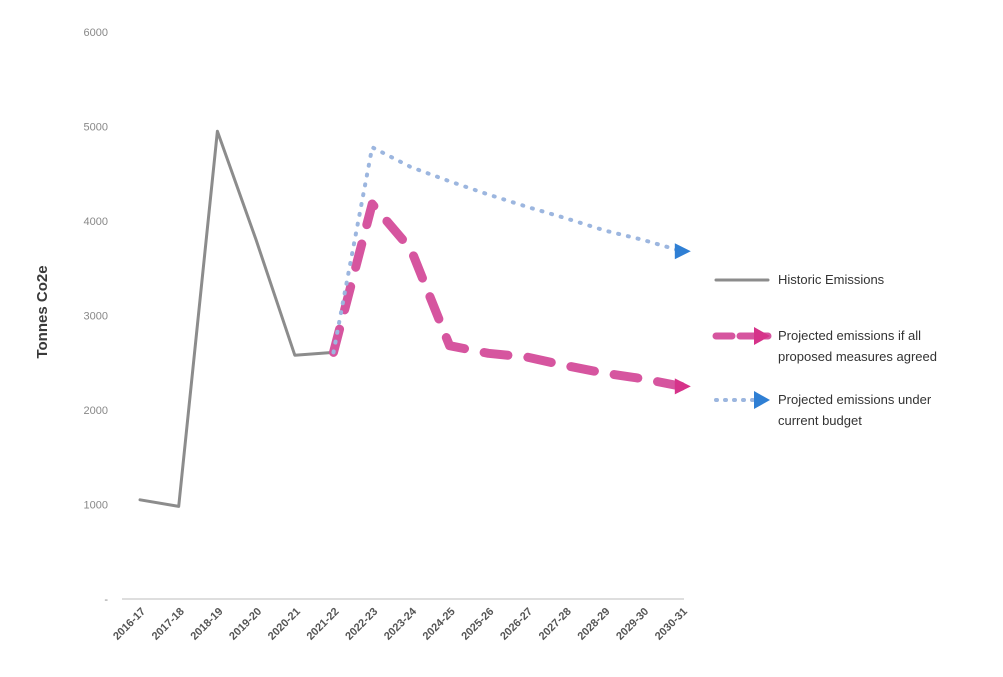  What do you see at coordinates (682, 251) in the screenshot?
I see `series-3-end-marker` at bounding box center [682, 251].